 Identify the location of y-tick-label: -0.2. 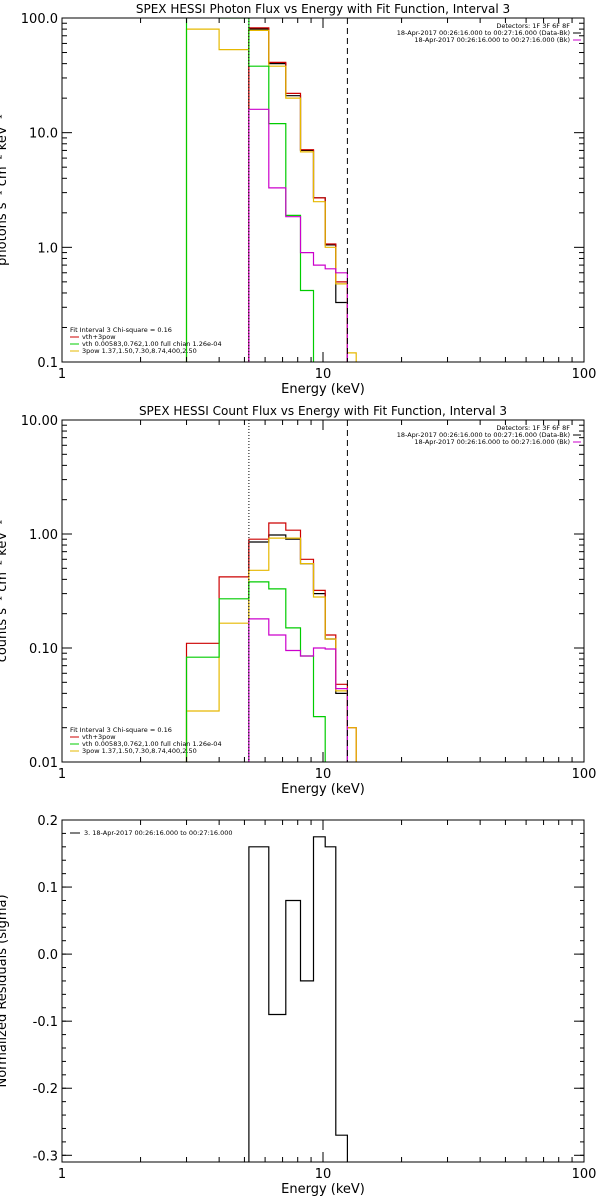
(45, 1089).